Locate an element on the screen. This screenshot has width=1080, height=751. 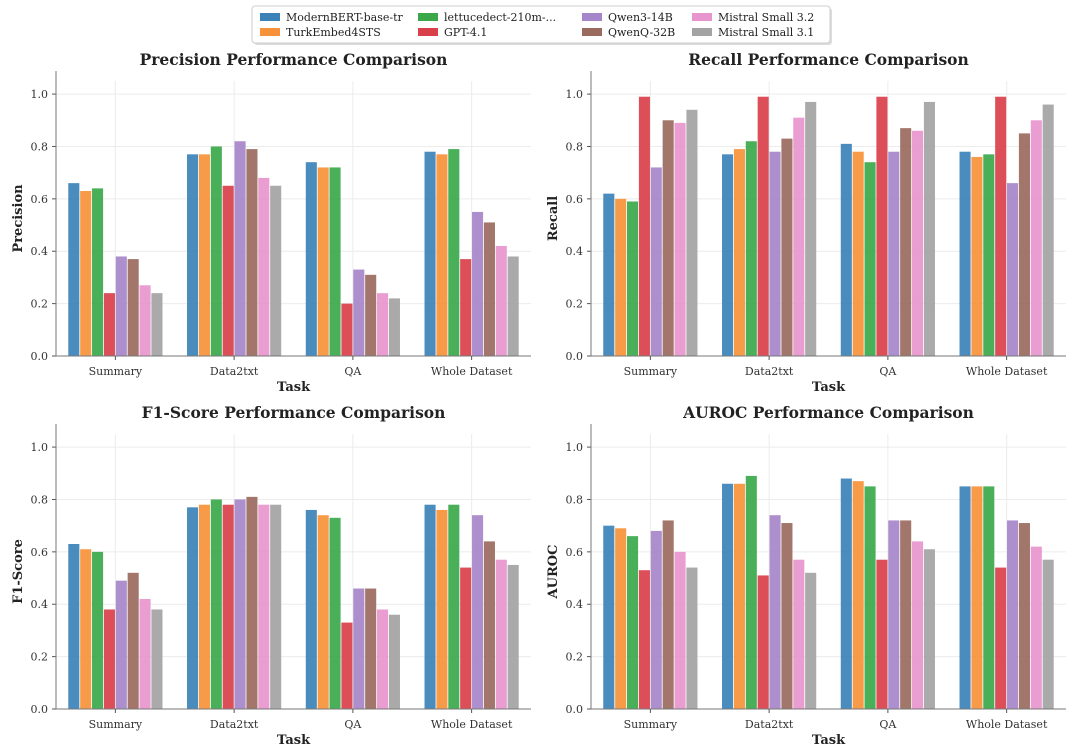
y-tick-label: 0.6 is located at coordinates (40, 199).